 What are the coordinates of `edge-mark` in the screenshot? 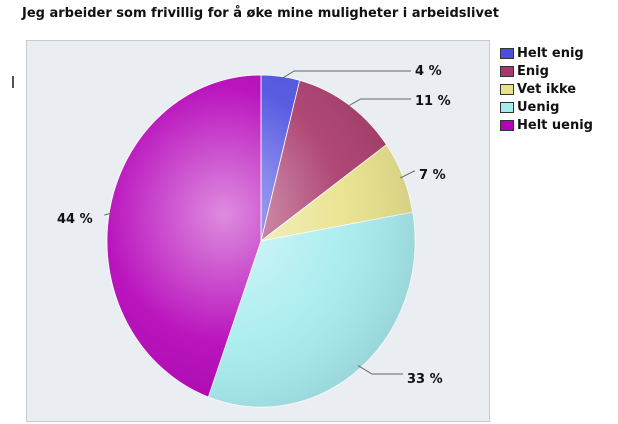 It's located at (13, 82).